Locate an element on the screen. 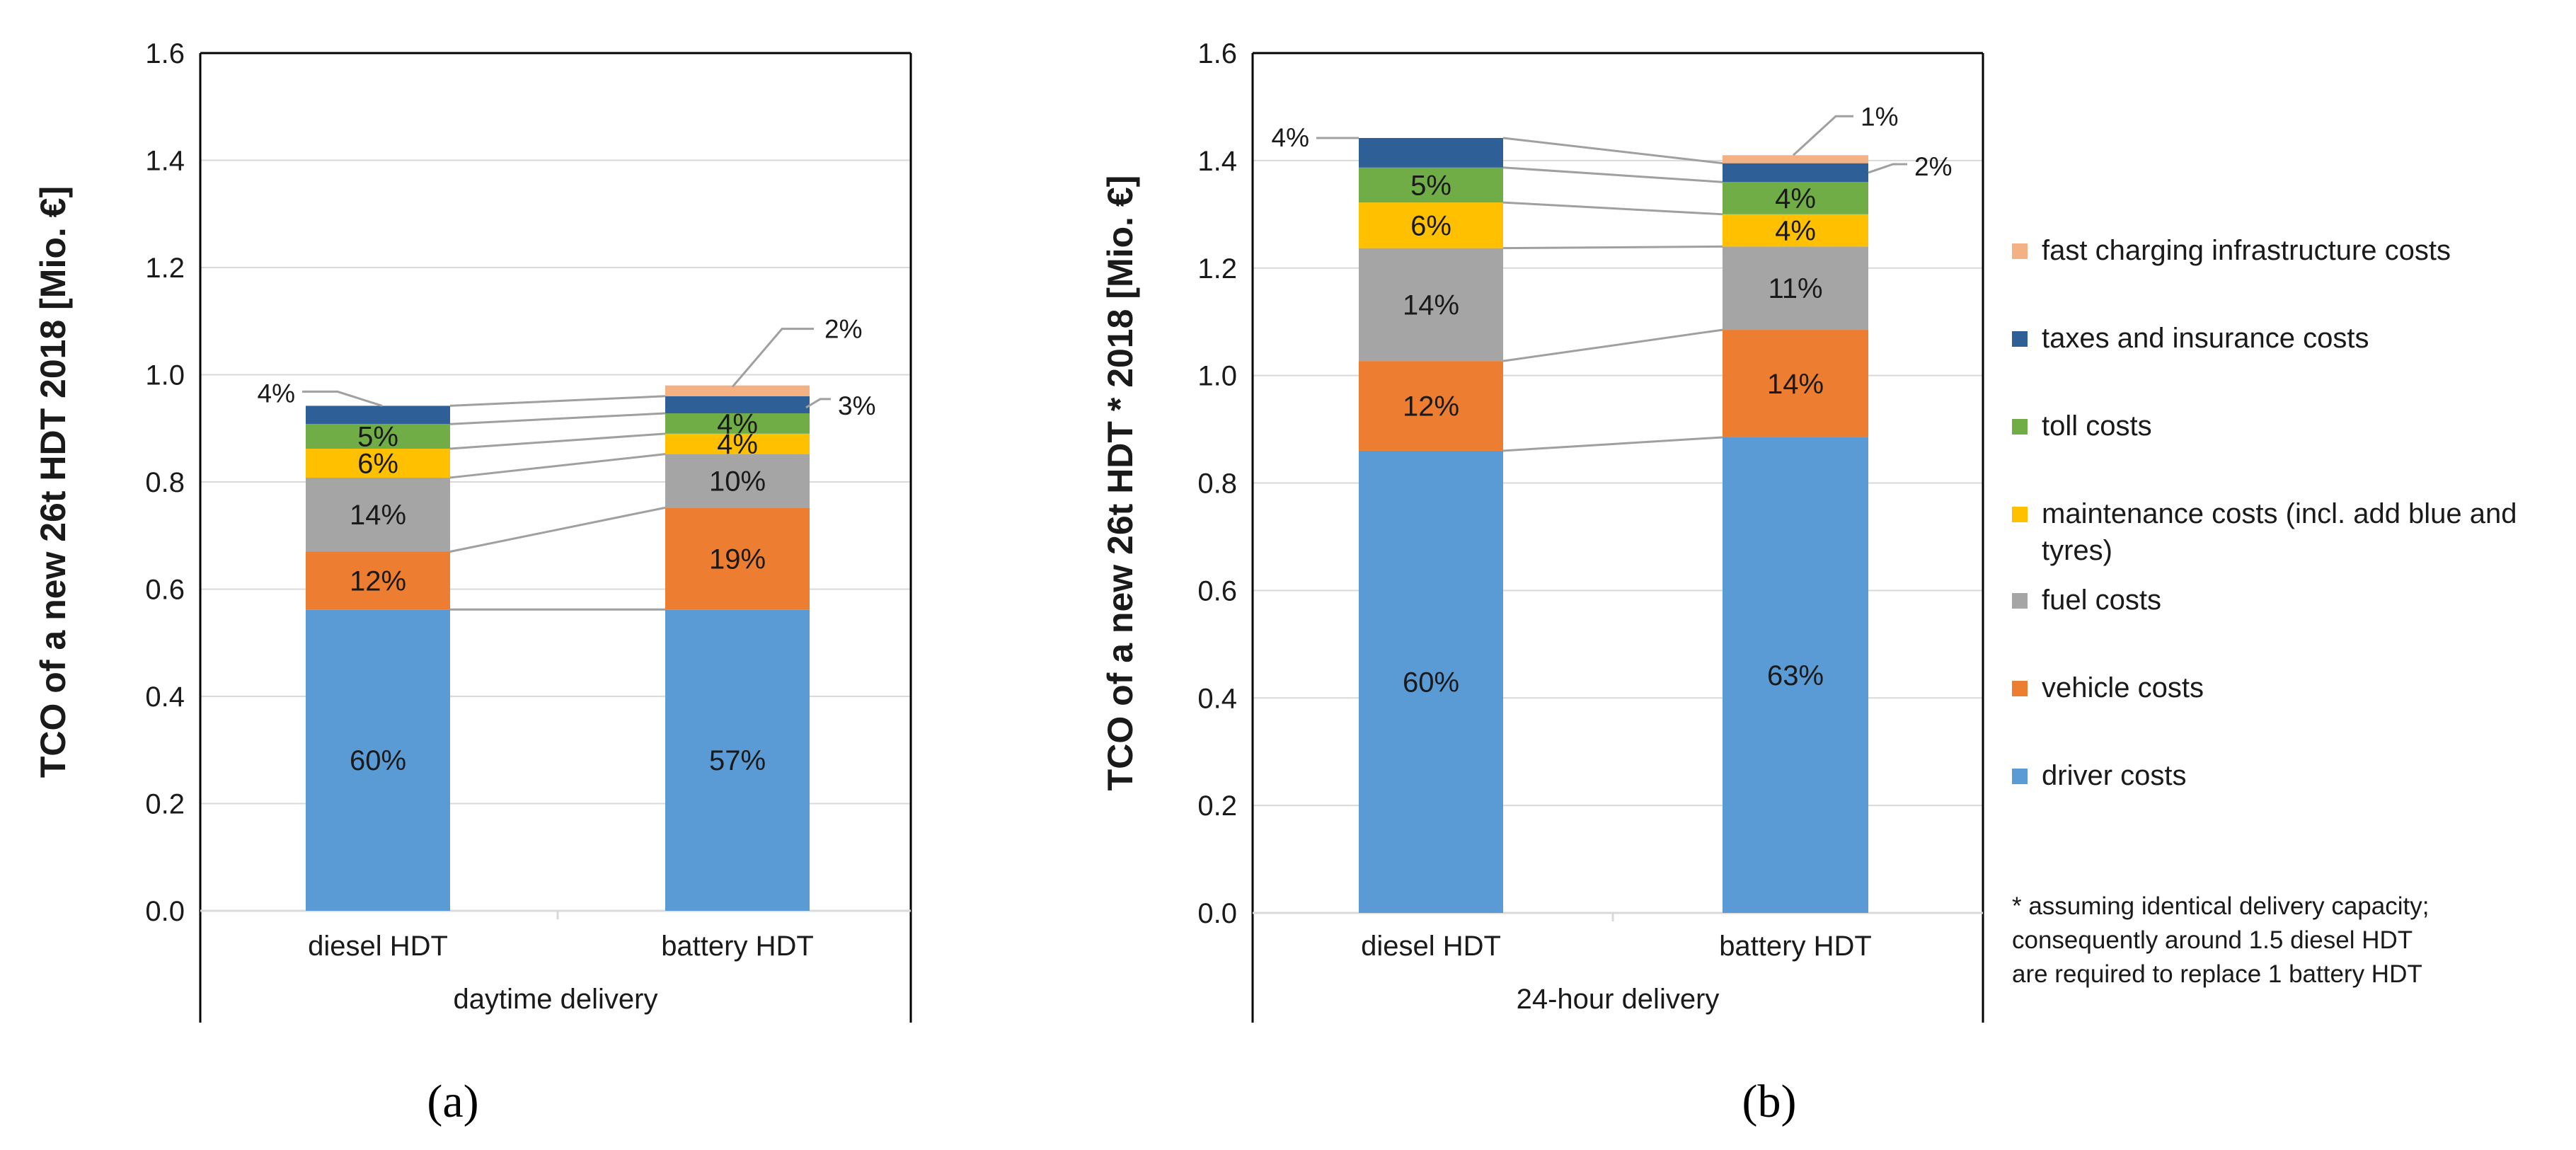  legend-label: vehicle costs is located at coordinates (2123, 688).